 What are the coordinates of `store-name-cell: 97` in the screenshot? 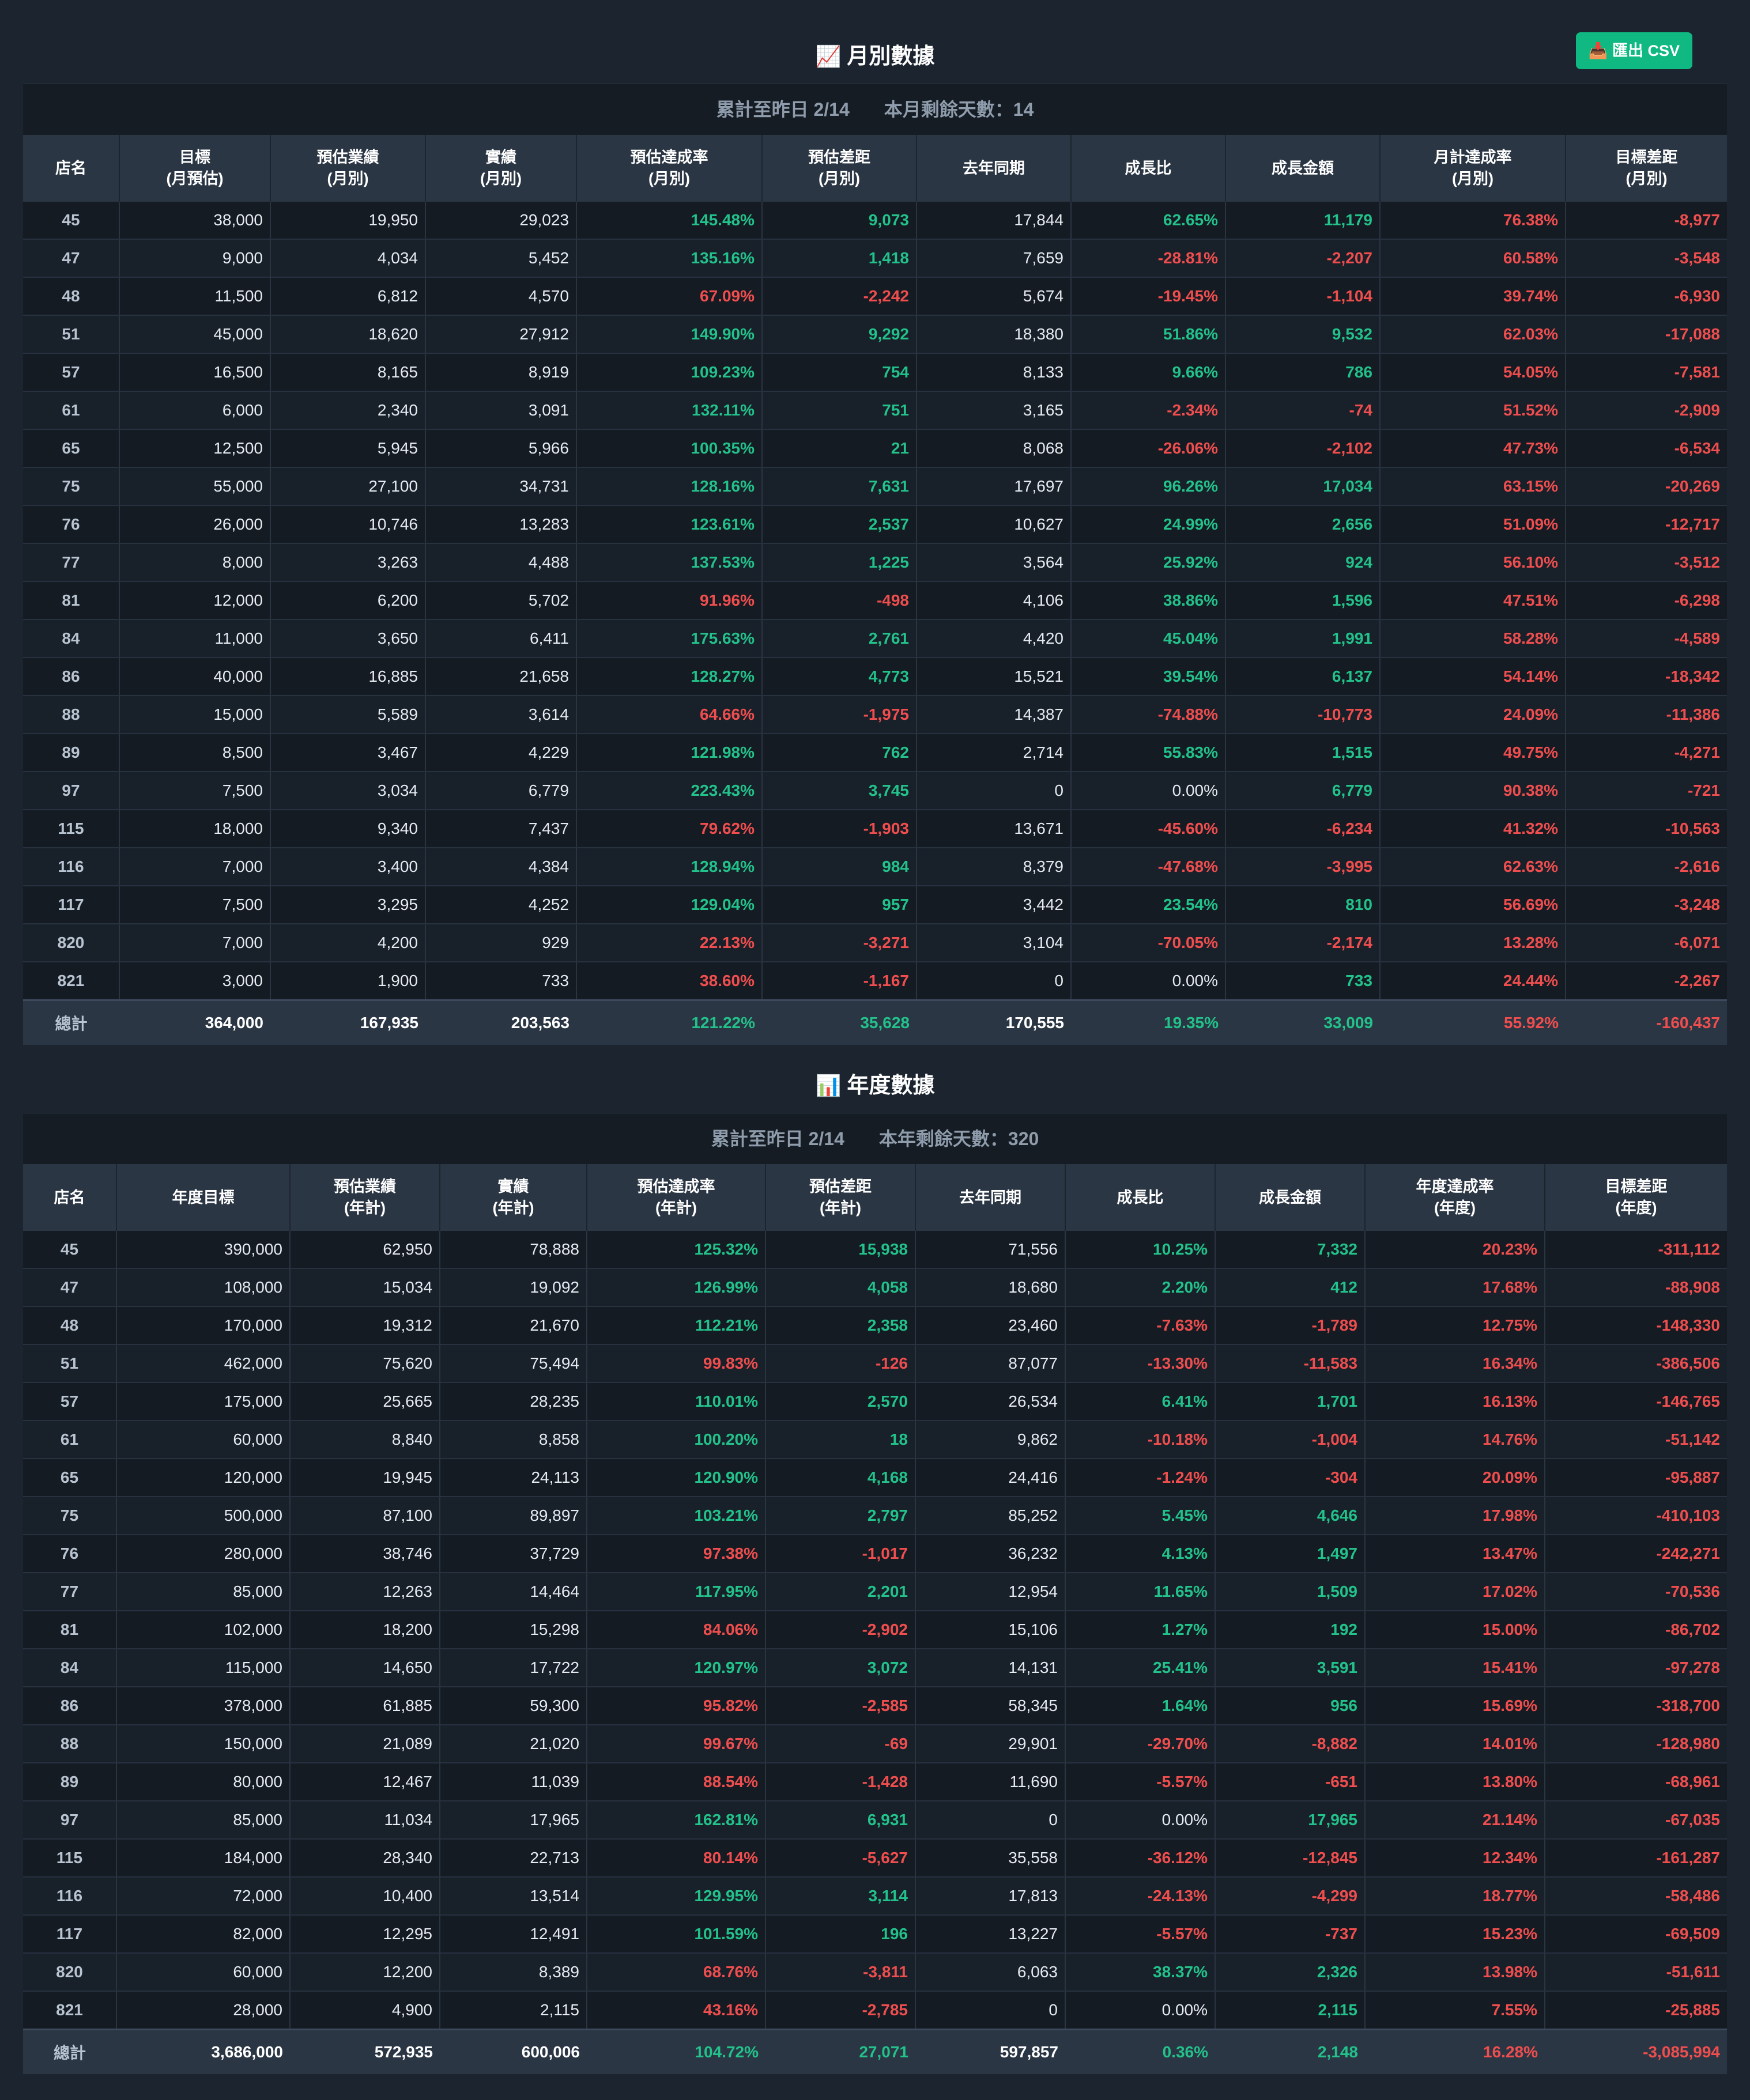 It's located at (71, 791).